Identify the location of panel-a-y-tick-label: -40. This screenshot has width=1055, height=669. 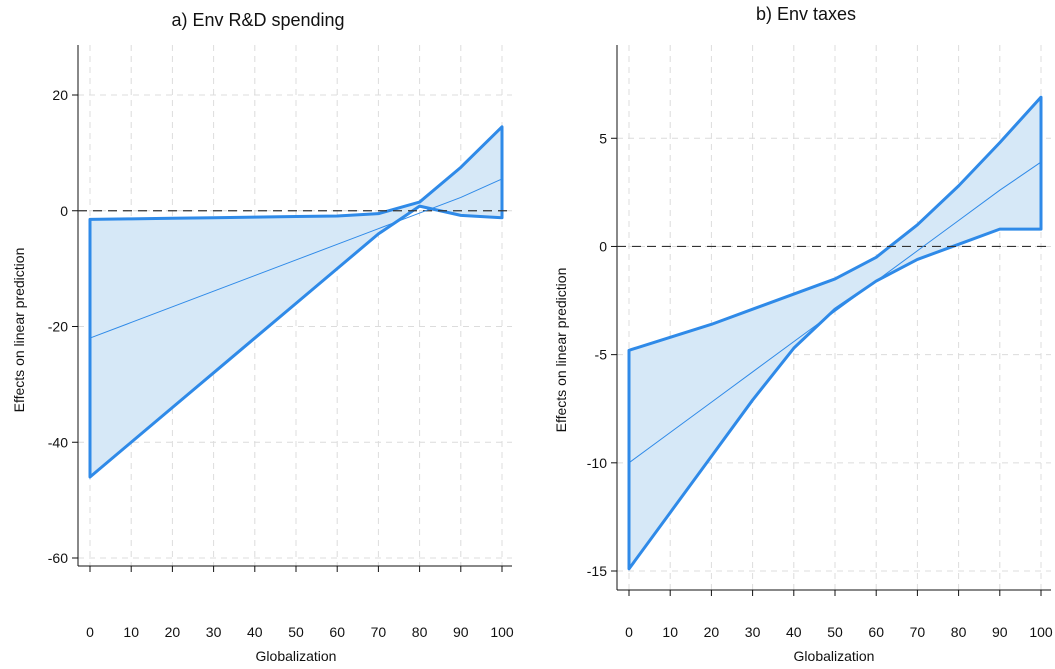
(58, 442).